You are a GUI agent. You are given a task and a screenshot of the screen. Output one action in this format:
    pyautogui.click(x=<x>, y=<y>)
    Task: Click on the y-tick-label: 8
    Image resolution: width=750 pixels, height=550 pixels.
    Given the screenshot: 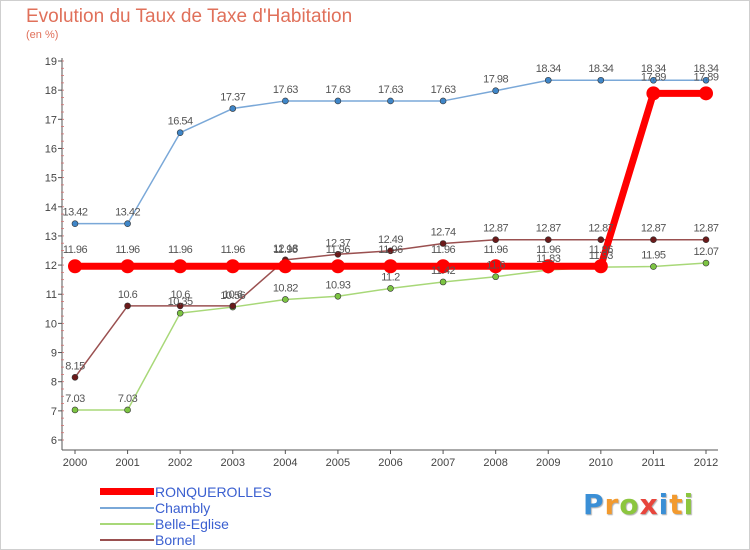 What is the action you would take?
    pyautogui.click(x=54, y=383)
    